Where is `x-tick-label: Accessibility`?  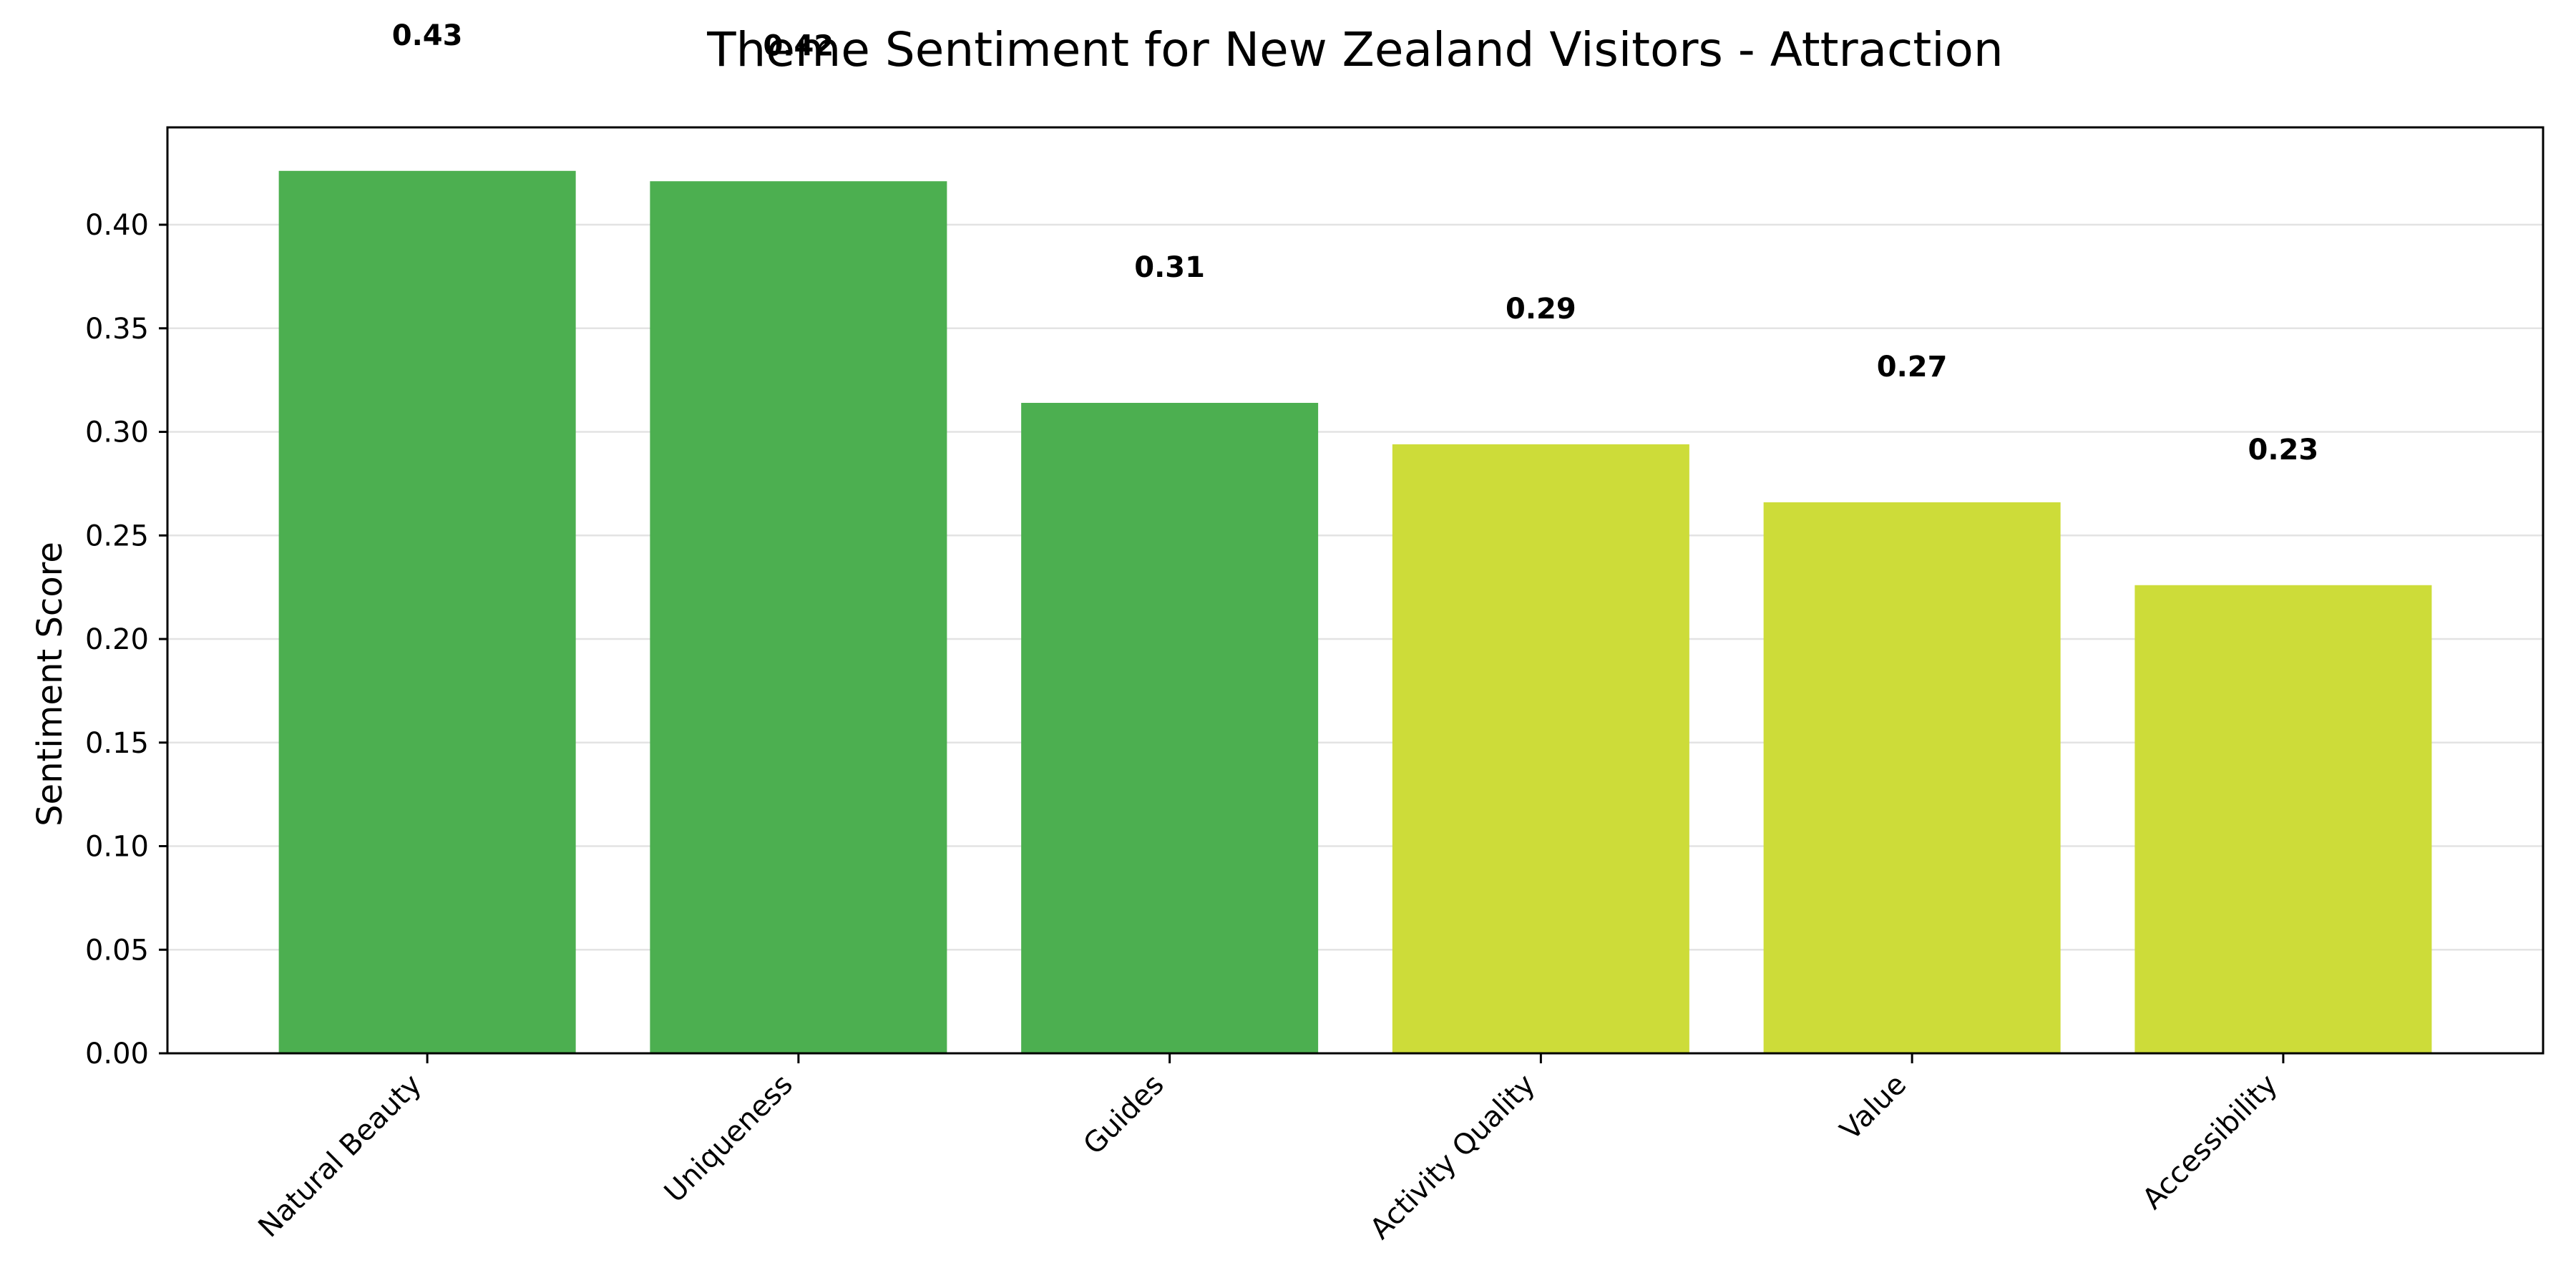
x-tick-label: Accessibility is located at coordinates (2210, 1142).